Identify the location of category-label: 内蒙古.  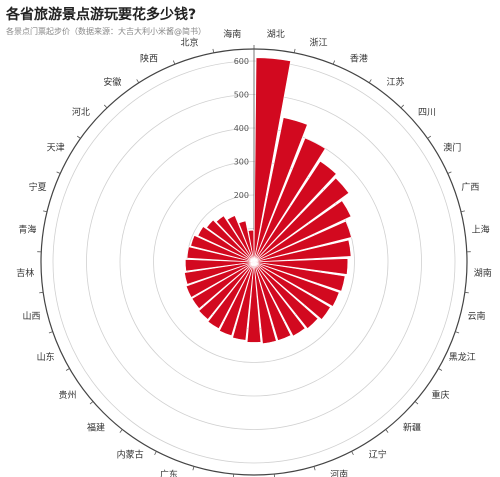
(130, 455).